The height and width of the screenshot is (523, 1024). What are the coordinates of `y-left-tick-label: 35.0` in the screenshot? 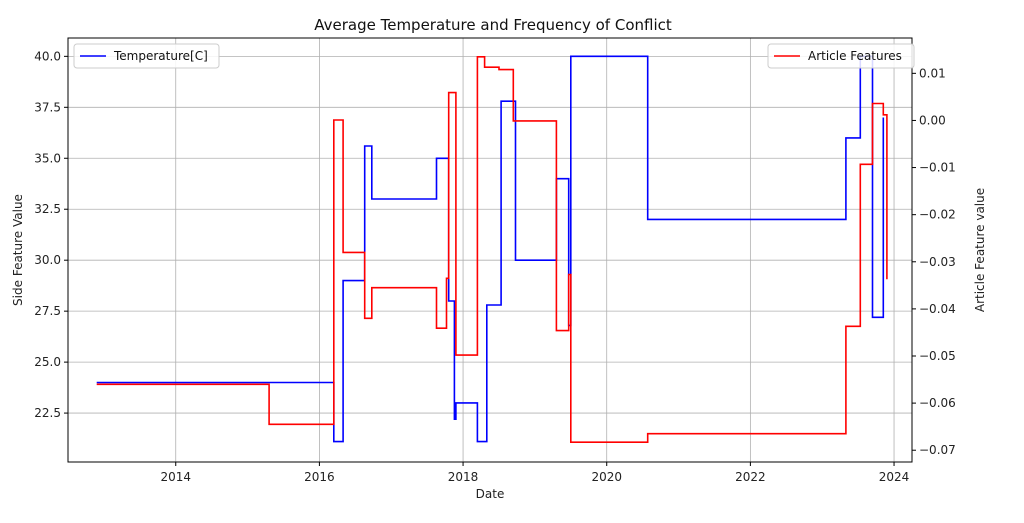 It's located at (47, 158).